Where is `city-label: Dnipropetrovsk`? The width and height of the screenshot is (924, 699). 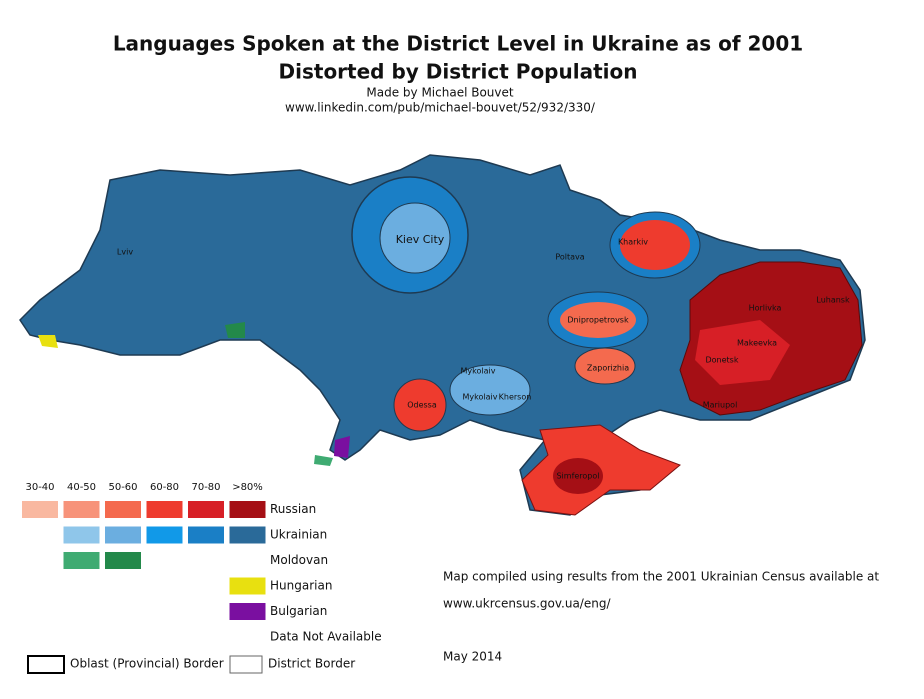
city-label: Dnipropetrovsk is located at coordinates (598, 320).